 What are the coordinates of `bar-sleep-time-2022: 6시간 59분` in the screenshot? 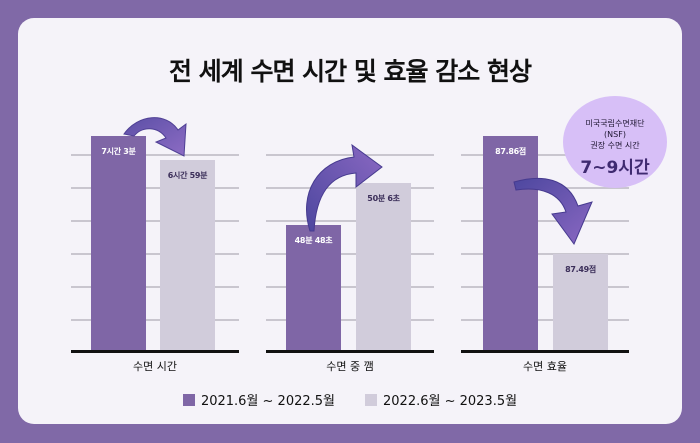 It's located at (187, 255).